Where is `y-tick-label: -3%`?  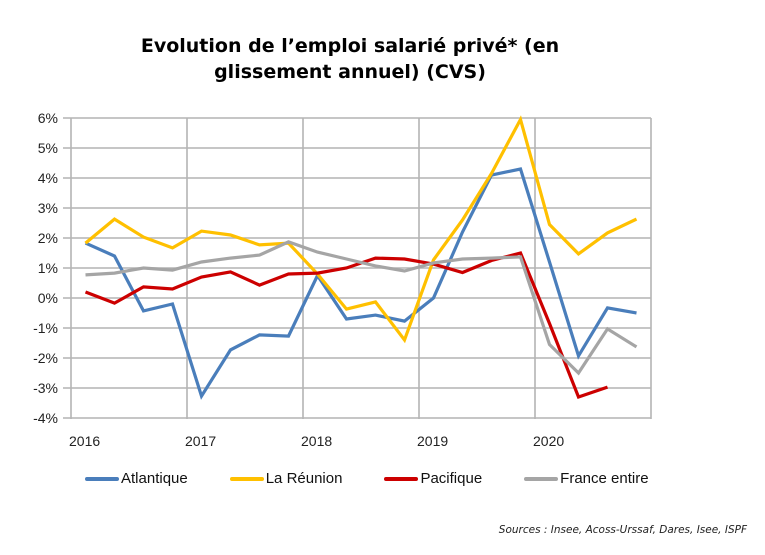
y-tick-label: -3% is located at coordinates (45, 388).